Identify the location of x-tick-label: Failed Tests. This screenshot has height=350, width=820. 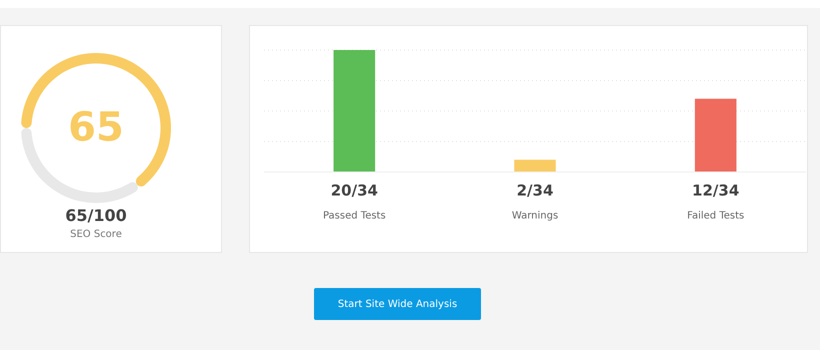
(715, 216).